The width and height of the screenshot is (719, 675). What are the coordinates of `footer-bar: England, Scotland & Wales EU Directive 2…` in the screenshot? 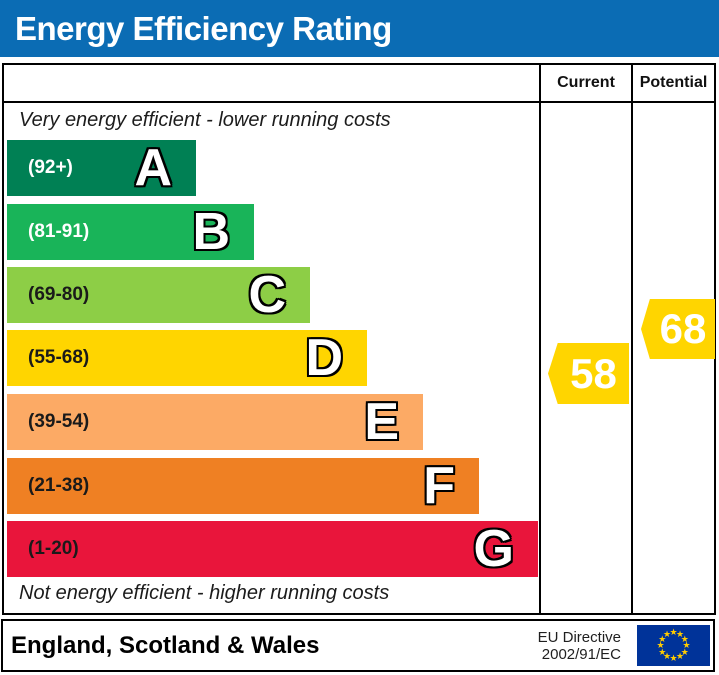 It's located at (358, 645).